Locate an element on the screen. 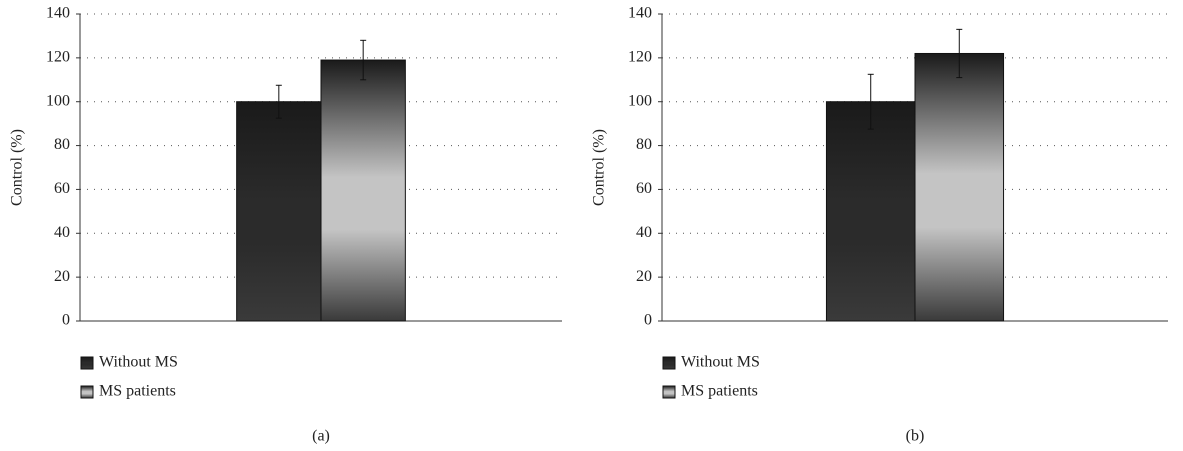  caption: (a) is located at coordinates (321, 436).